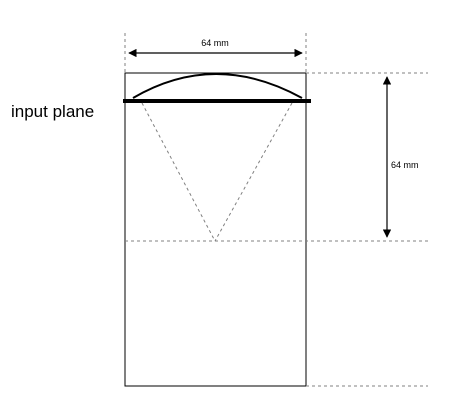  I want to click on lens-curve, so click(217, 86).